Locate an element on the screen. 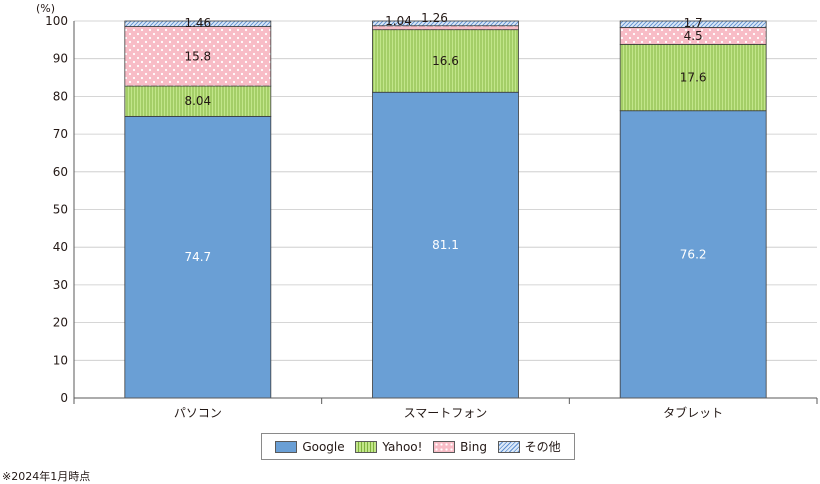 This screenshot has width=820, height=484. legend-label-bing: Bing is located at coordinates (473, 446).